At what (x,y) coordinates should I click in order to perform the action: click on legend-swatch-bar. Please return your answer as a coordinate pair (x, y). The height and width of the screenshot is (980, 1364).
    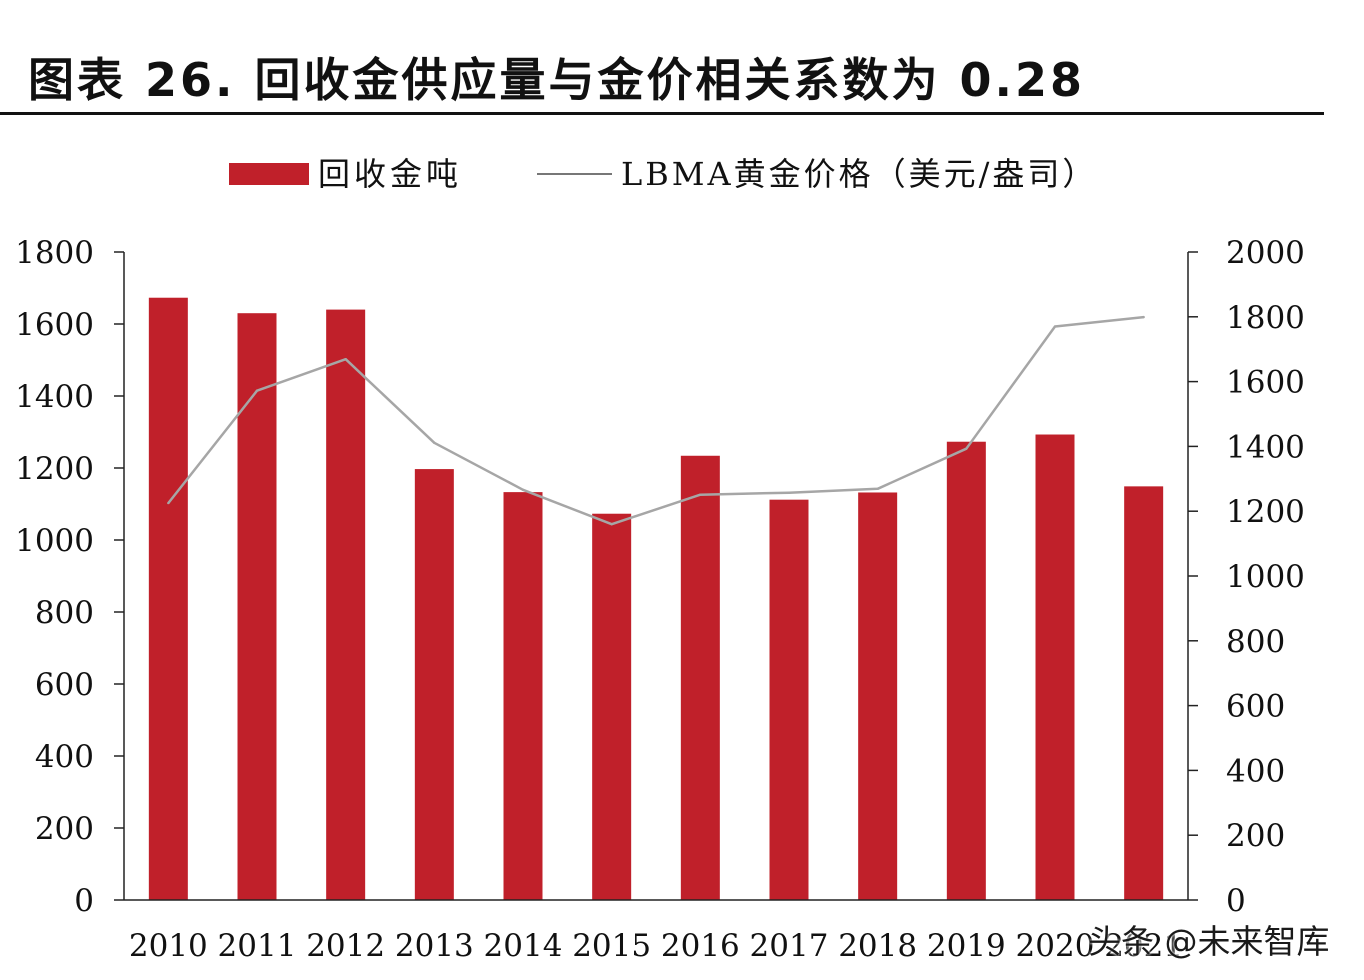
    Looking at the image, I should click on (269, 174).